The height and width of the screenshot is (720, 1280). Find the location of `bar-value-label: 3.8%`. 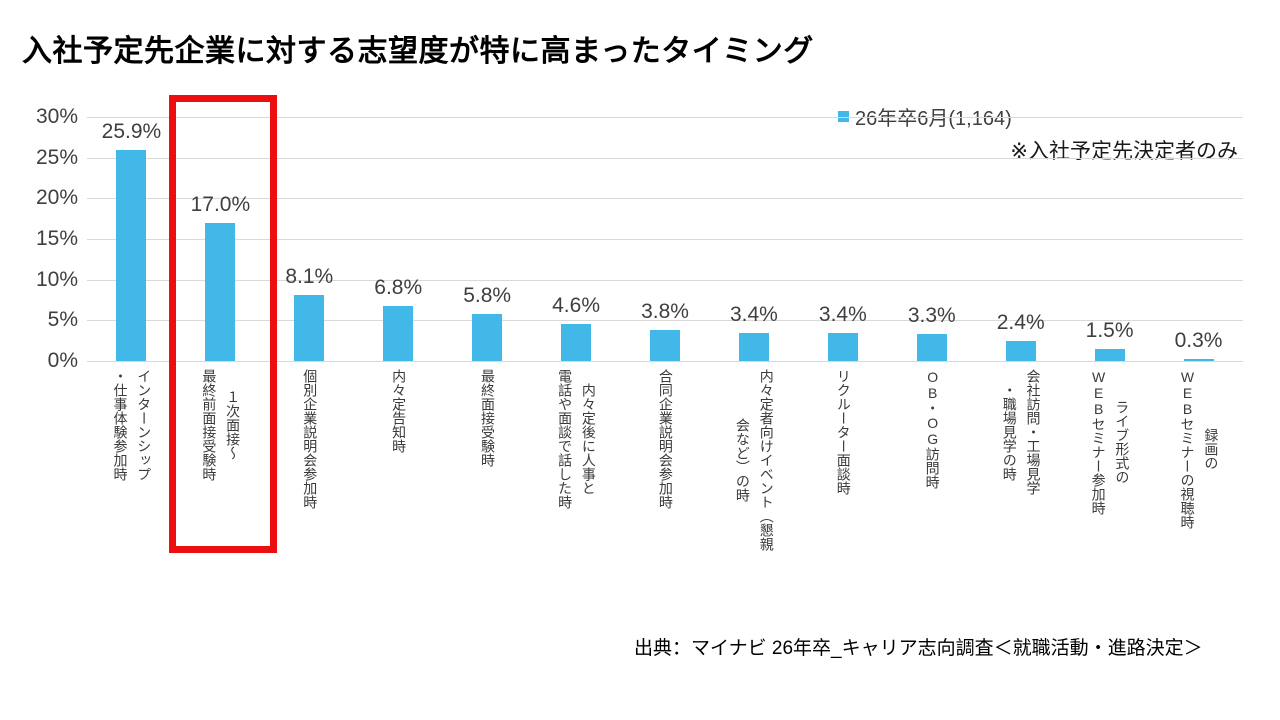

bar-value-label: 3.8% is located at coordinates (665, 312).